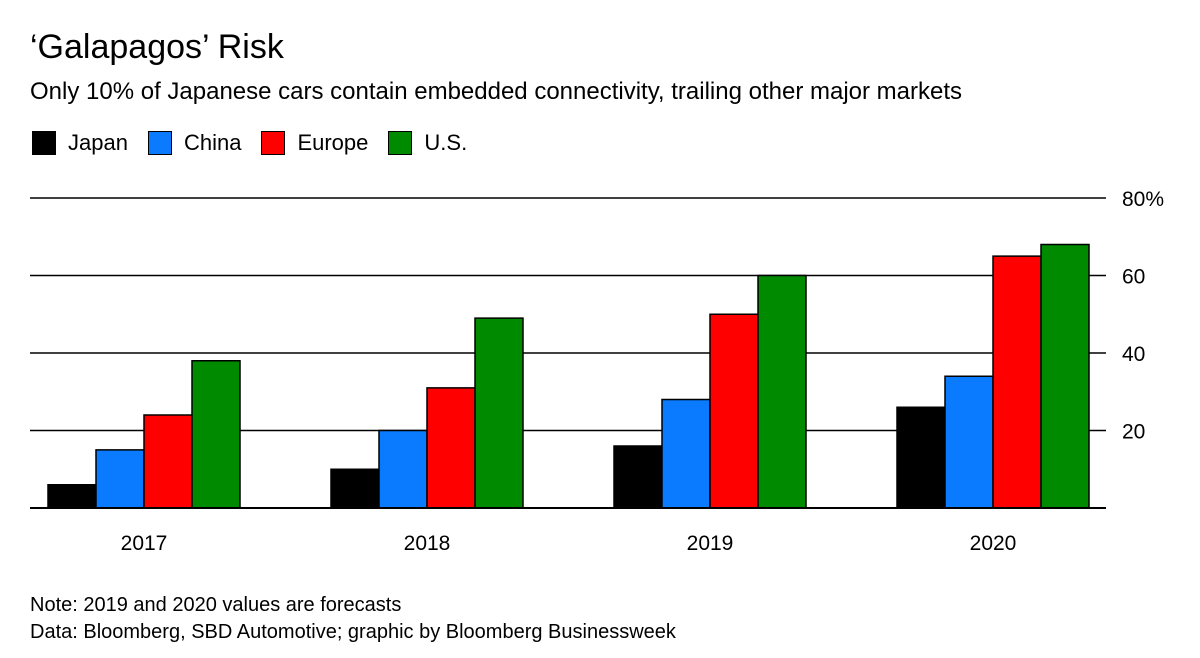 This screenshot has width=1200, height=658. What do you see at coordinates (1143, 199) in the screenshot?
I see `y-tick-label-80: 80%` at bounding box center [1143, 199].